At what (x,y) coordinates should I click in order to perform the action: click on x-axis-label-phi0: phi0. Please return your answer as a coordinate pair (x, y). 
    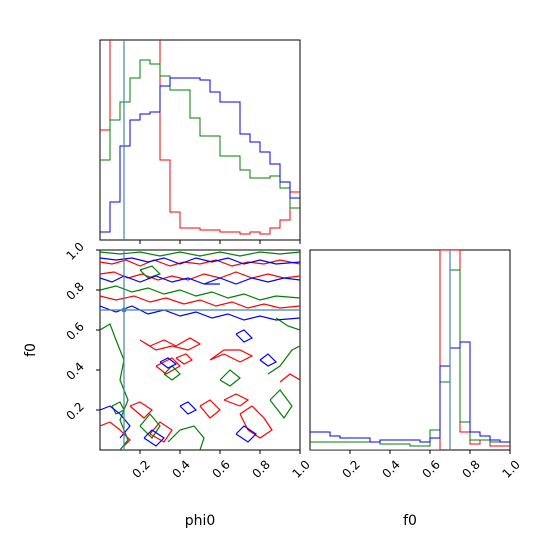
    Looking at the image, I should click on (200, 521).